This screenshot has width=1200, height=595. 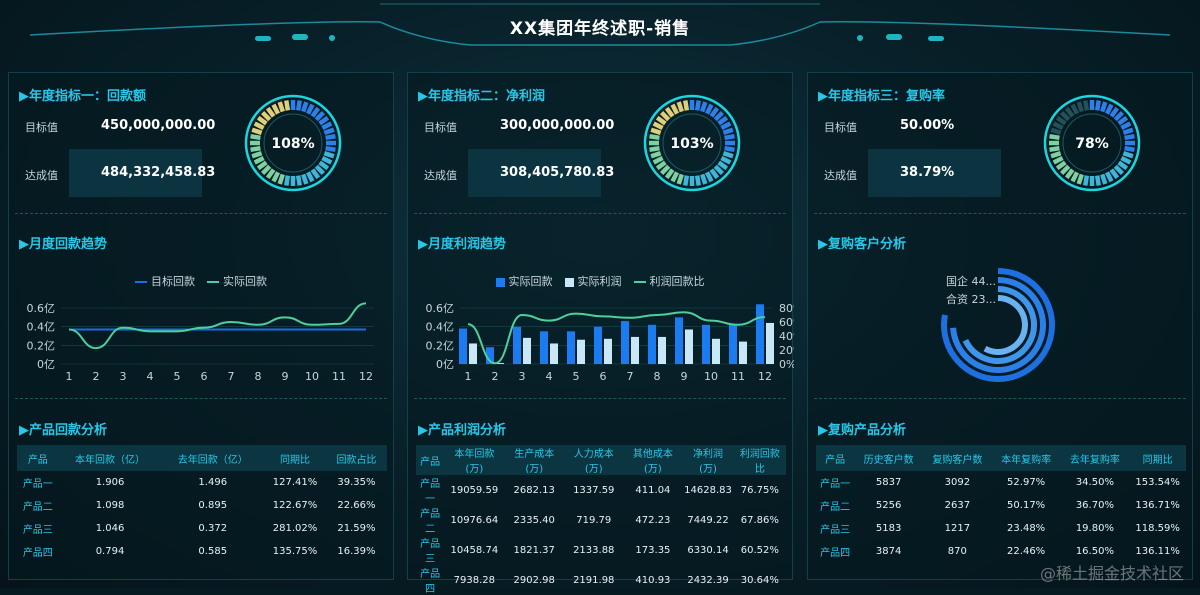 What do you see at coordinates (760, 580) in the screenshot?
I see `table-cell: 30.64%` at bounding box center [760, 580].